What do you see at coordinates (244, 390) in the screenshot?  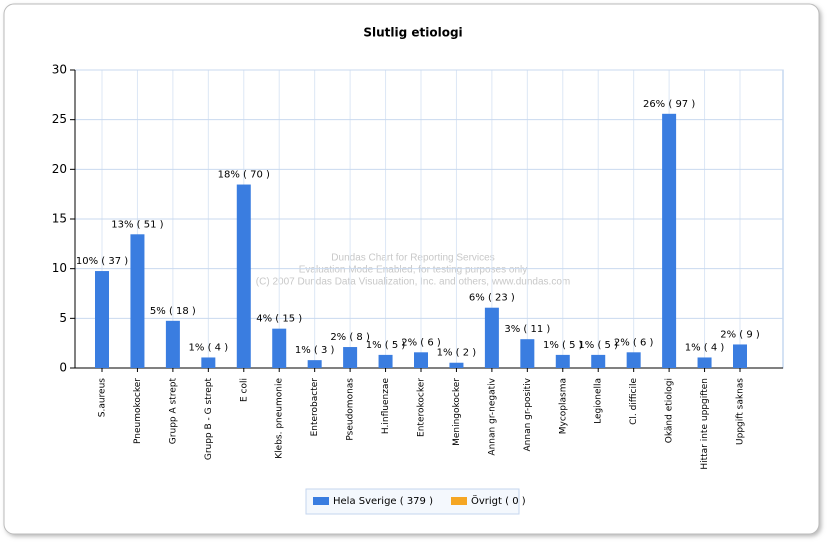 I see `x-tick-label: E coli` at bounding box center [244, 390].